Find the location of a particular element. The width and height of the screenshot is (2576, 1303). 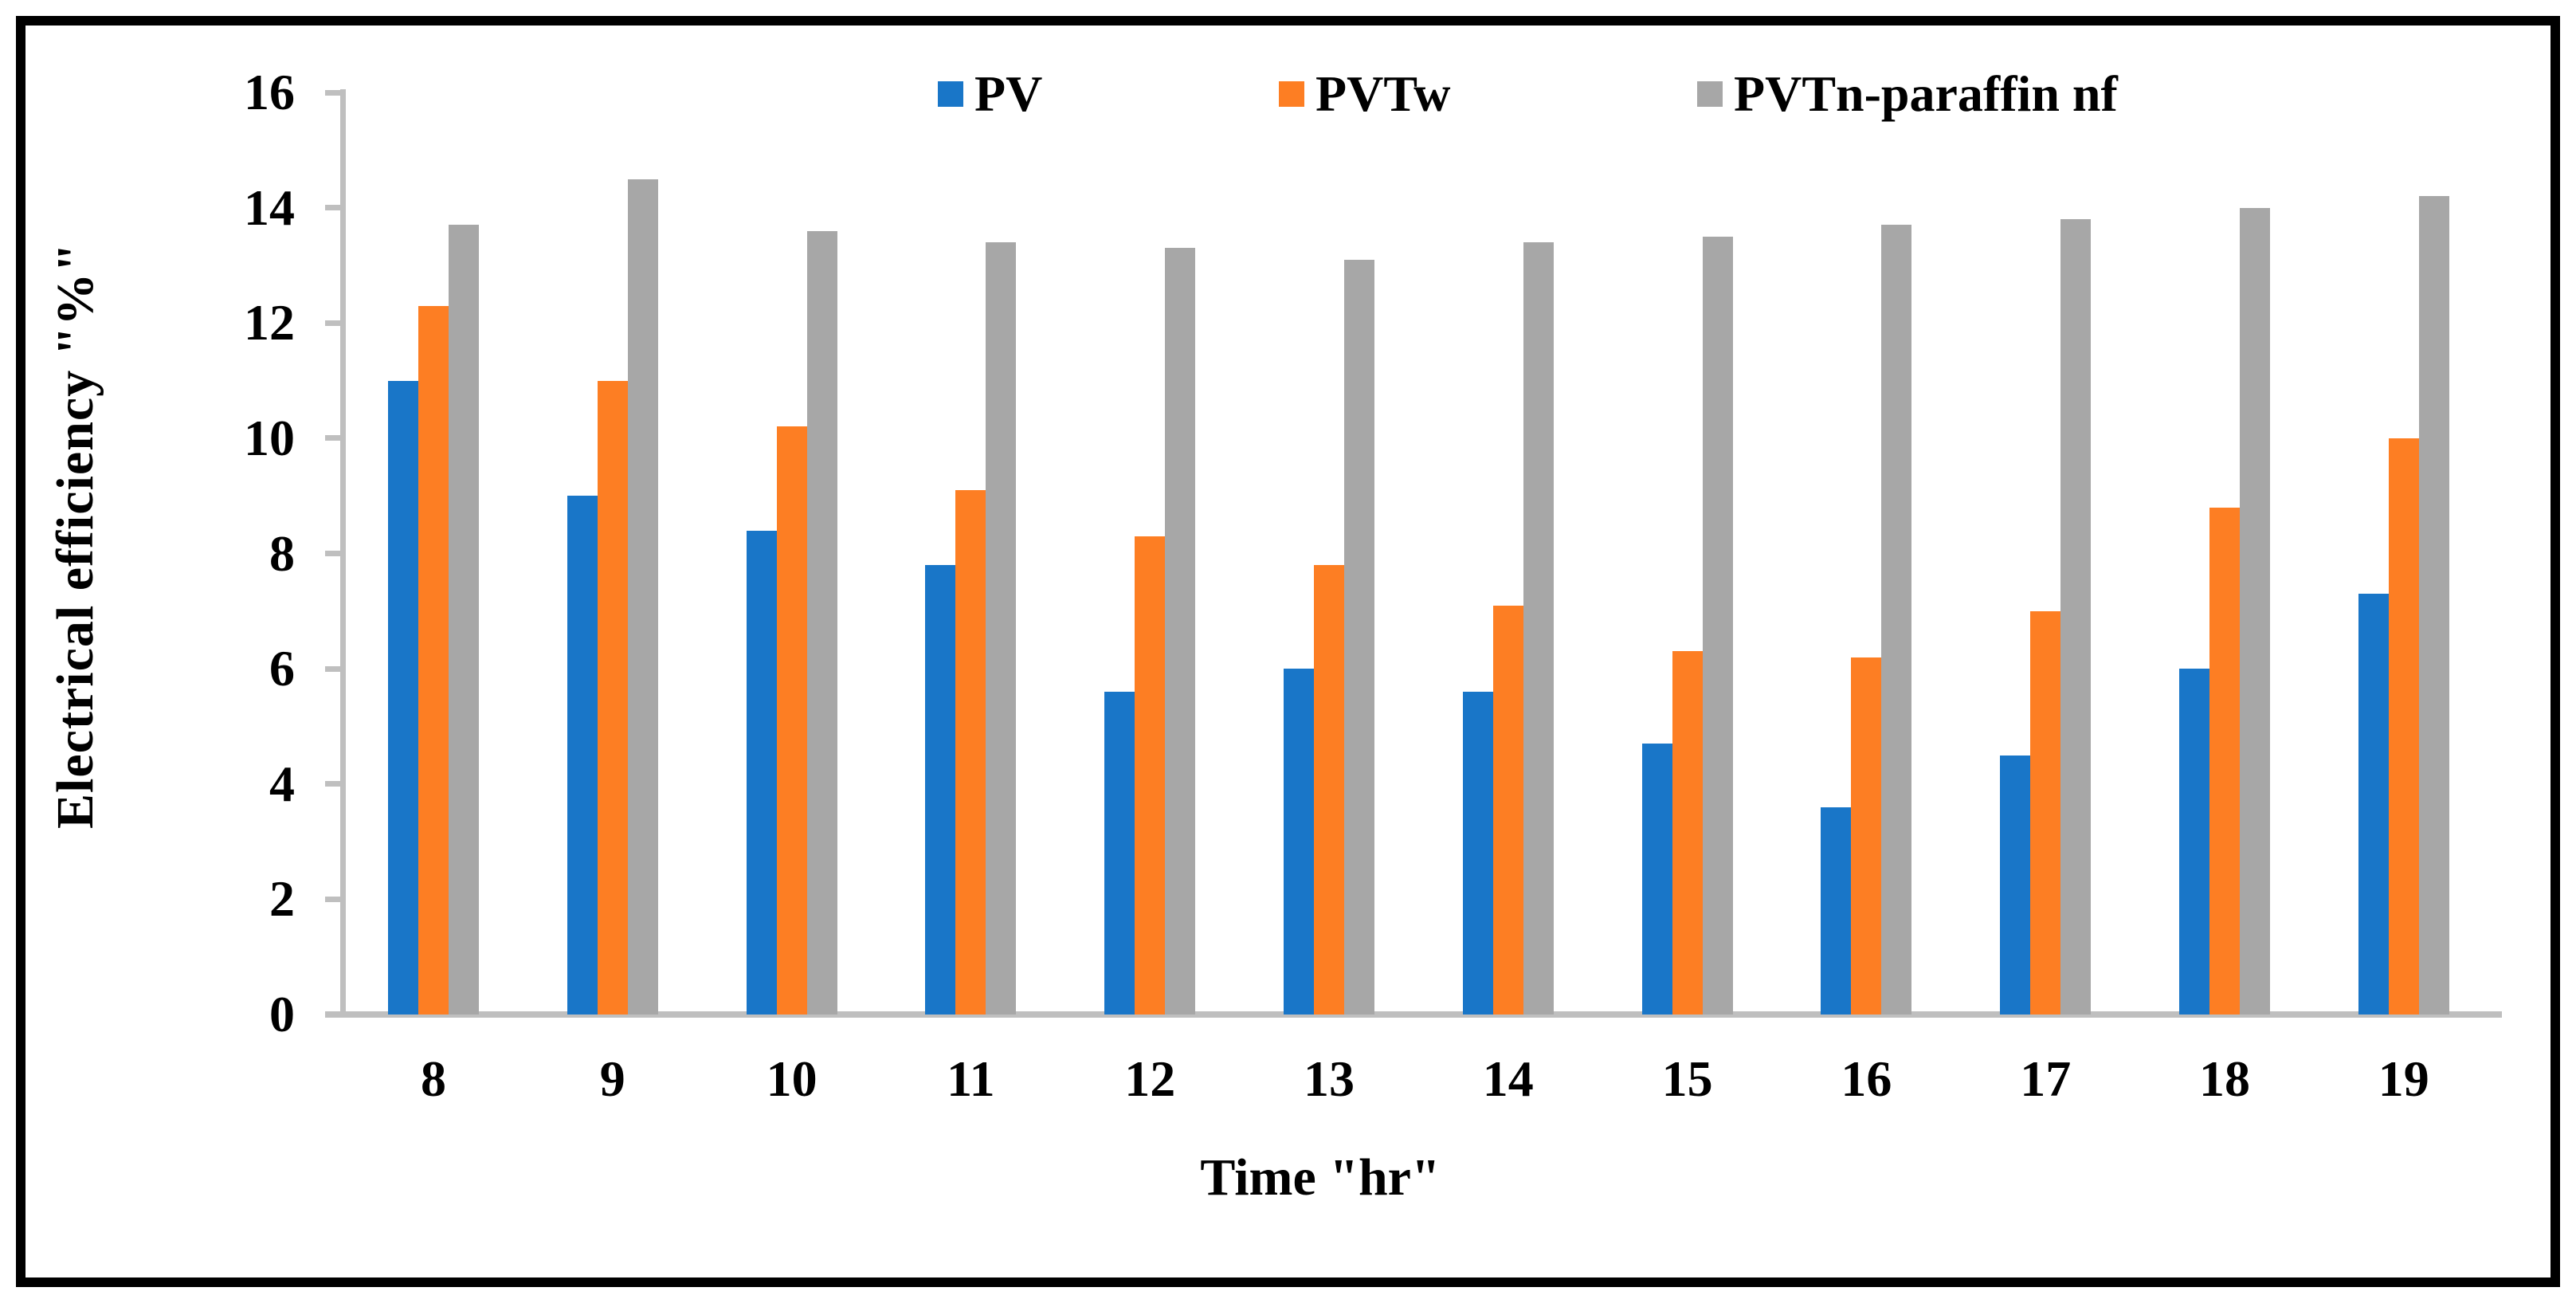

x-category-label-18: 18 is located at coordinates (2224, 1078).